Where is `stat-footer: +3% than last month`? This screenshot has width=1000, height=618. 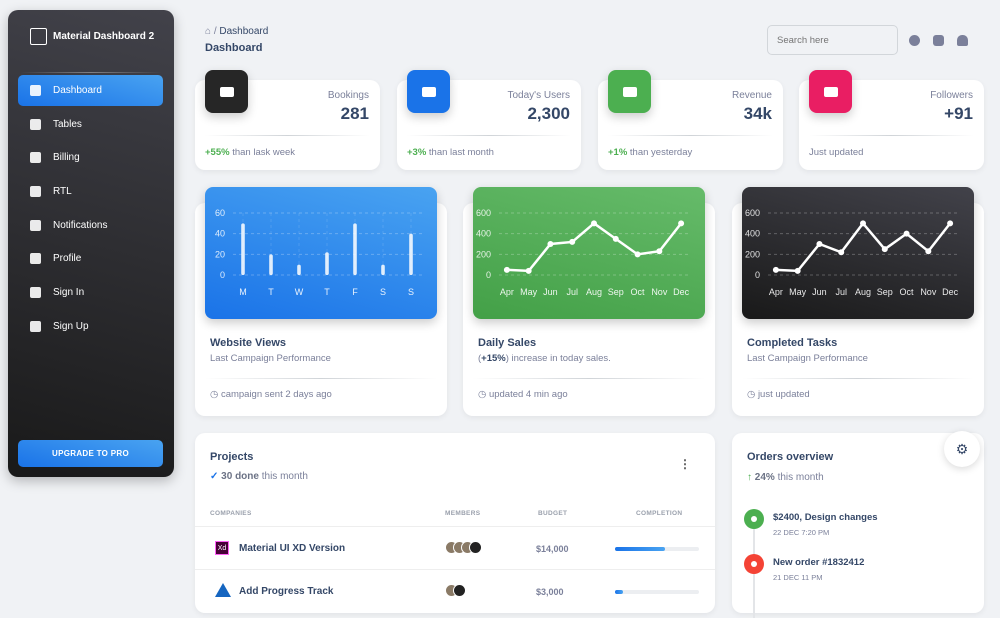 stat-footer: +3% than last month is located at coordinates (450, 152).